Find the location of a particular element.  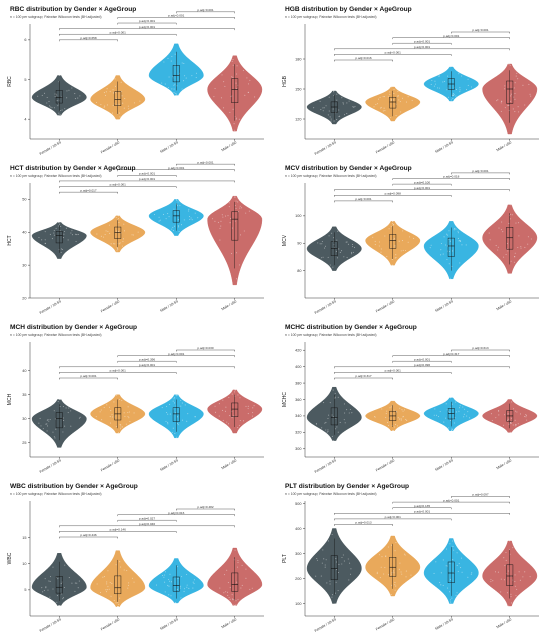

y-axis-label: WBC is located at coordinates (10, 558).